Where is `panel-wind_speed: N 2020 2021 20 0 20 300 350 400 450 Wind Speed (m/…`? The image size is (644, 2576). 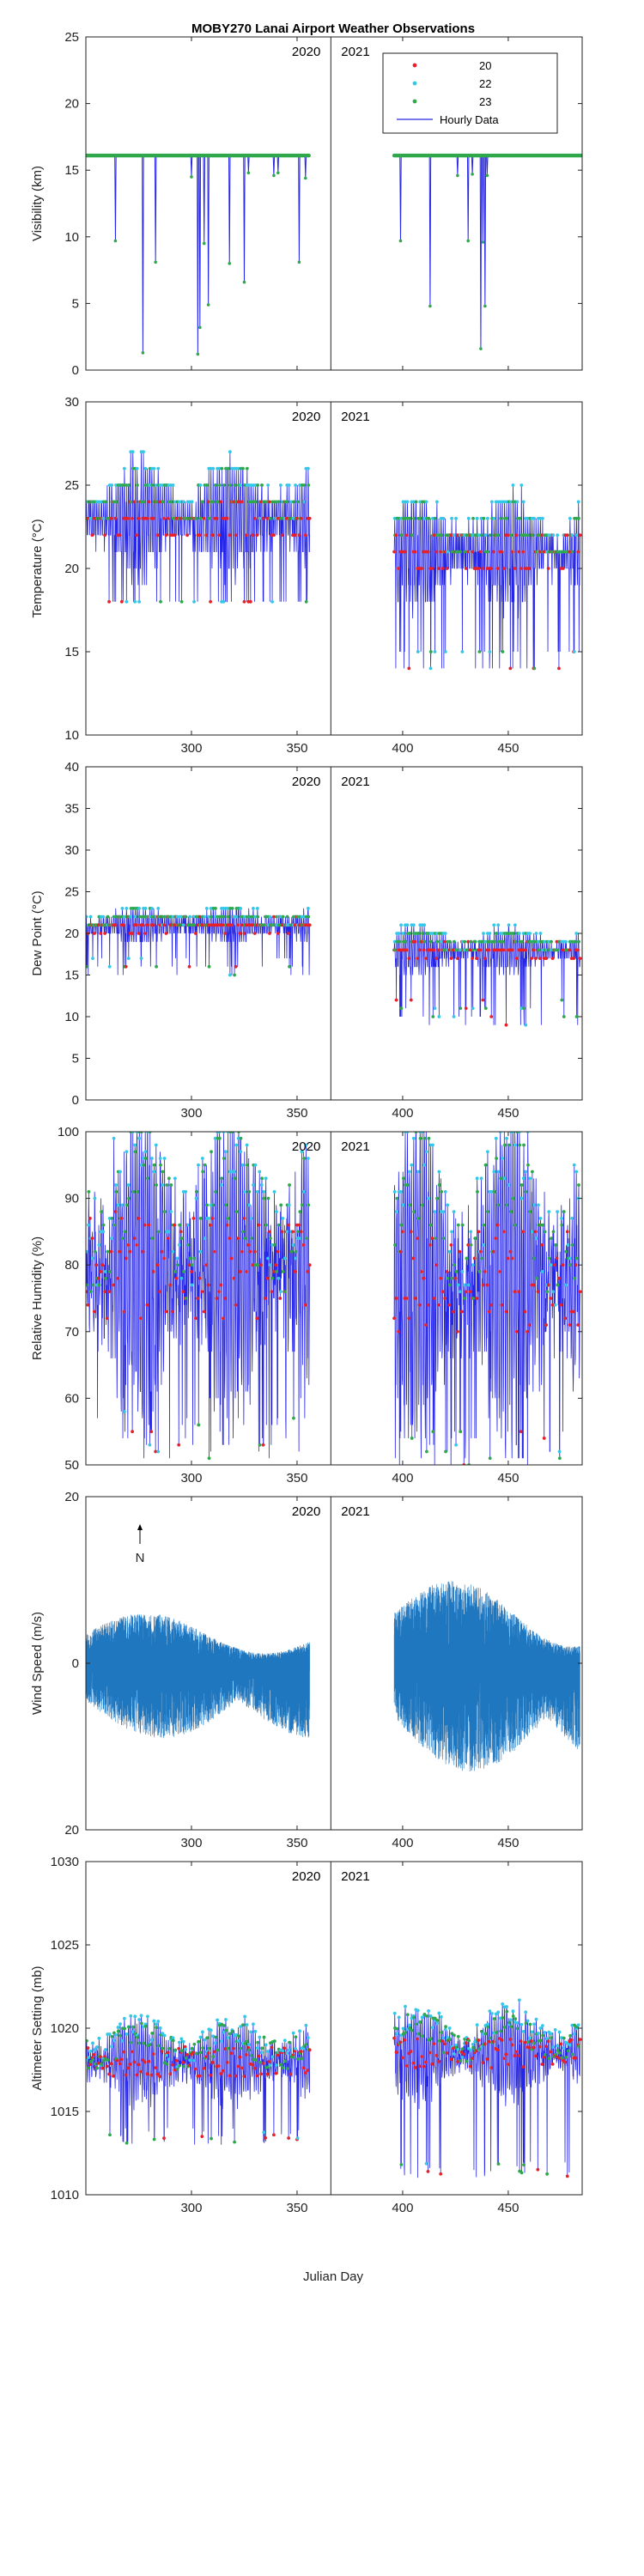 panel-wind_speed: N 2020 2021 20 0 20 300 350 400 450 Wind Speed (m/… is located at coordinates (306, 1670).